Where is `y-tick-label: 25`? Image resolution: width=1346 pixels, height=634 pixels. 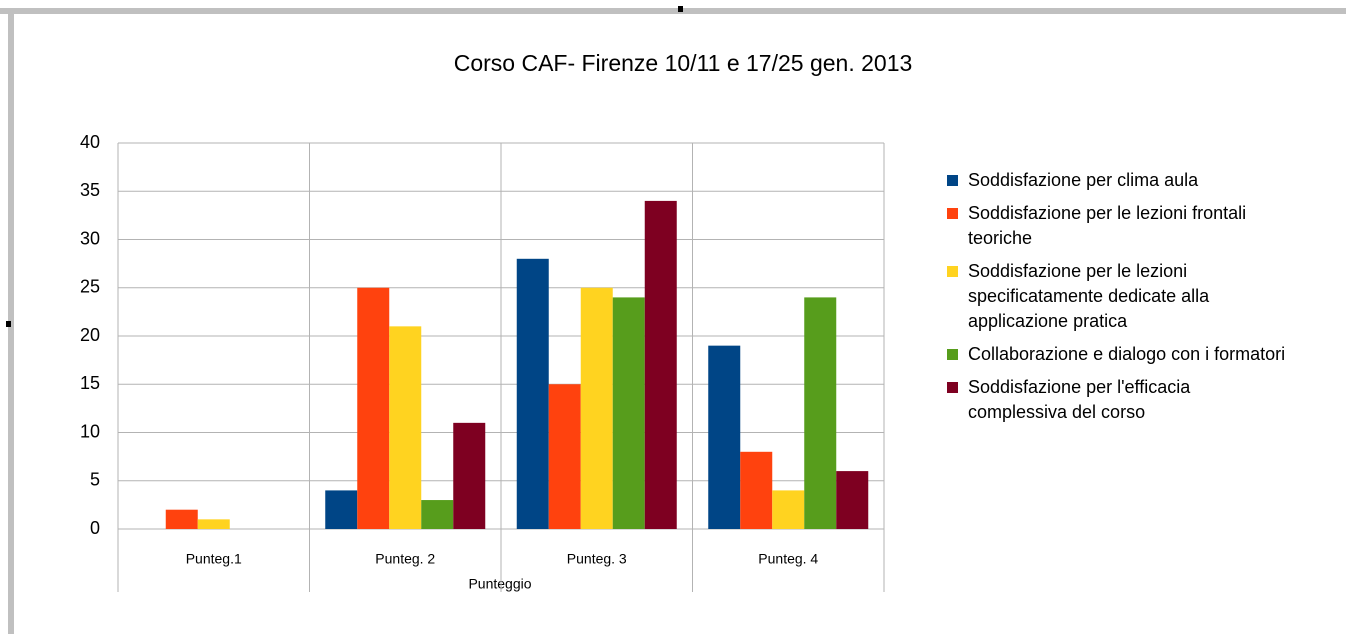
y-tick-label: 25 is located at coordinates (90, 287).